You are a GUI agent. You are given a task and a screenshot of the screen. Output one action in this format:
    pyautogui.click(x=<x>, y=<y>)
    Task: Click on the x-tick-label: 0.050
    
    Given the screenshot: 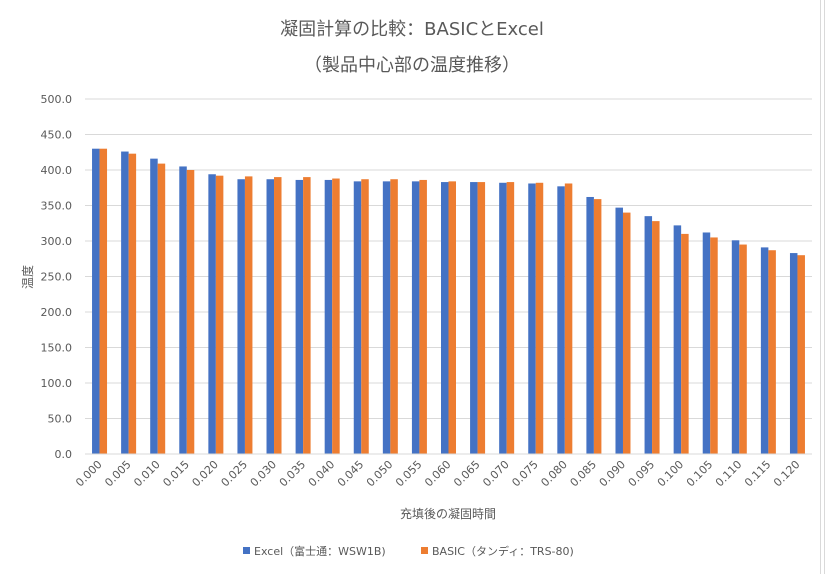 What is the action you would take?
    pyautogui.click(x=379, y=473)
    